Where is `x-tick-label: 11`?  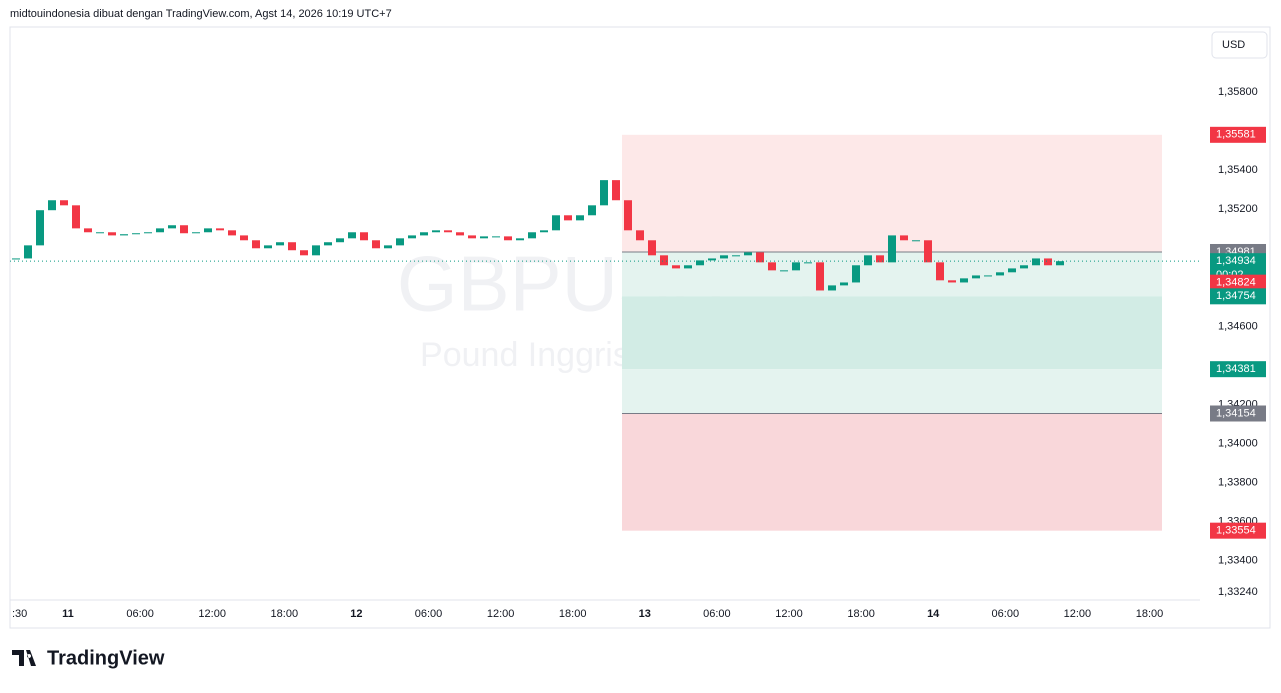 x-tick-label: 11 is located at coordinates (68, 614).